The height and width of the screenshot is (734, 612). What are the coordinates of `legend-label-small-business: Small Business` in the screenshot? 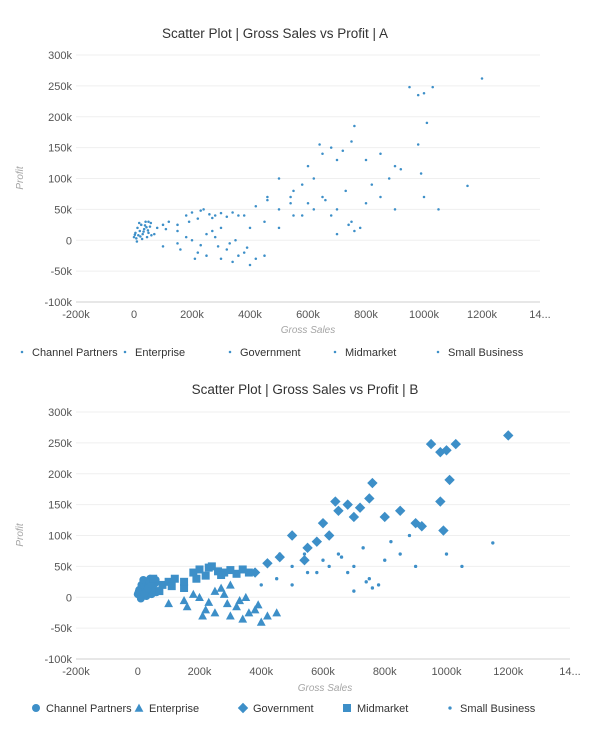 It's located at (498, 709).